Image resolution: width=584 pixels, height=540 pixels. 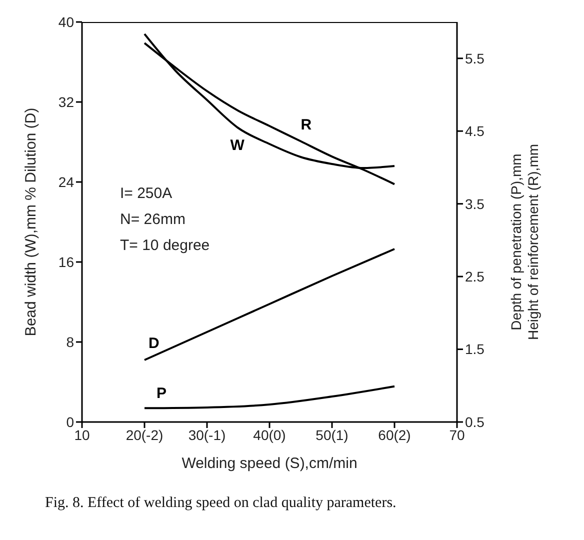 I want to click on line-series, so click(x=270, y=397).